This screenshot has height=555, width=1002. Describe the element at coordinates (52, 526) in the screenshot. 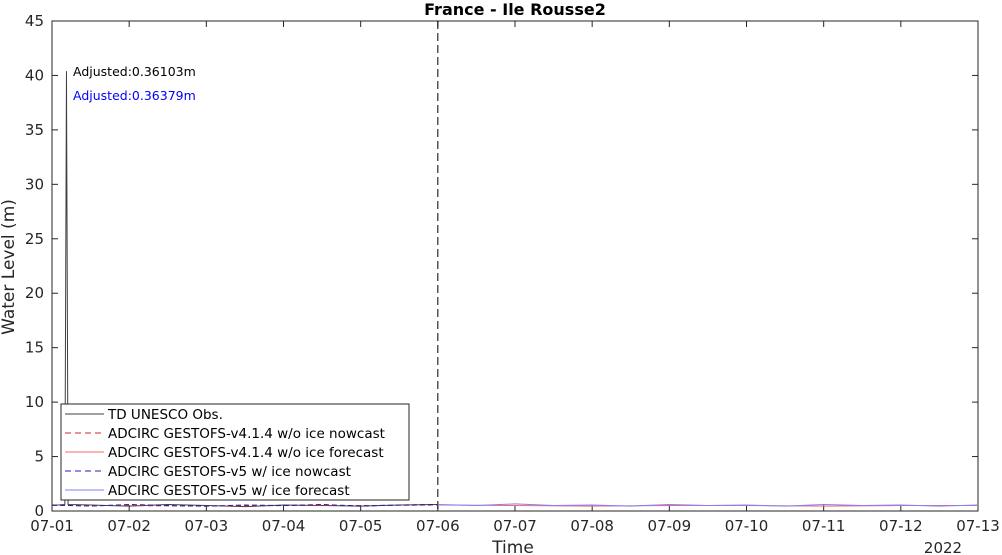

I see `x-tick-label: 07-01` at that location.